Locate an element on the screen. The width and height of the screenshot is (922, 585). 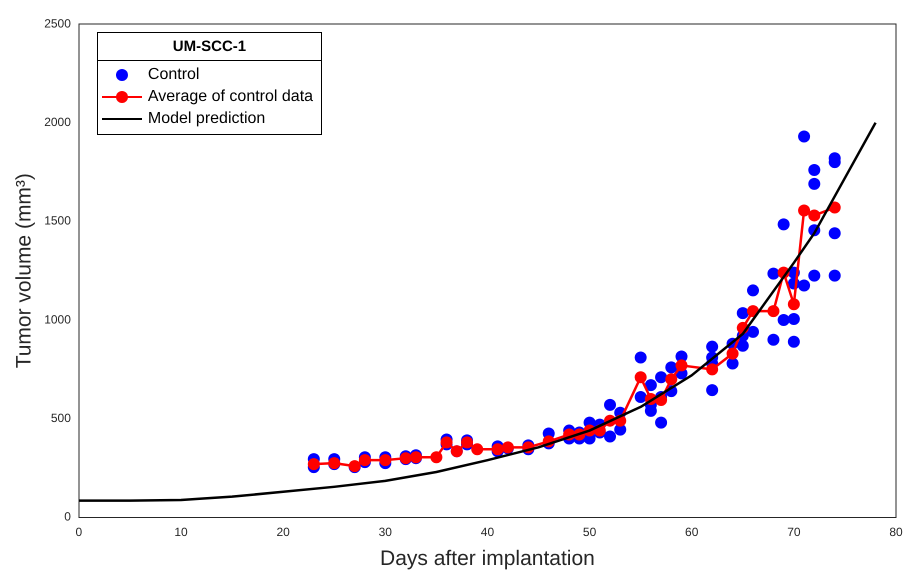
x-axis-title: Days after implantation is located at coordinates (487, 558).